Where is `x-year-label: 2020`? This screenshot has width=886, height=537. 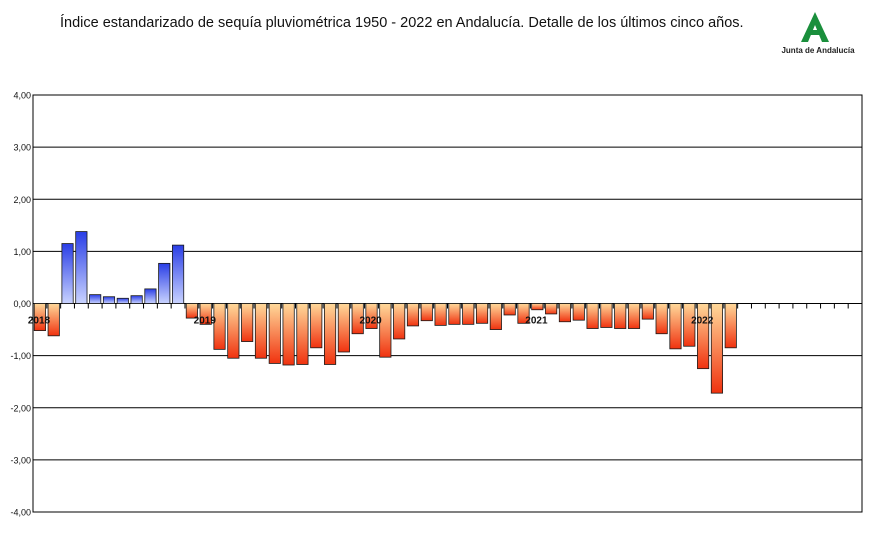
x-year-label: 2020 is located at coordinates (370, 321).